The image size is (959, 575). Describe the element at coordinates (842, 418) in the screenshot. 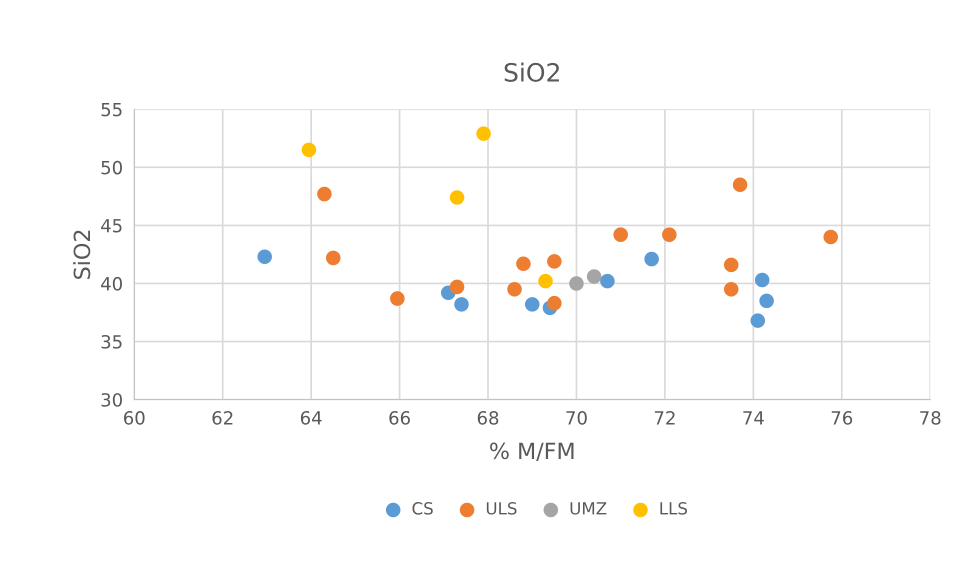

I see `x-tick-label: 76` at that location.